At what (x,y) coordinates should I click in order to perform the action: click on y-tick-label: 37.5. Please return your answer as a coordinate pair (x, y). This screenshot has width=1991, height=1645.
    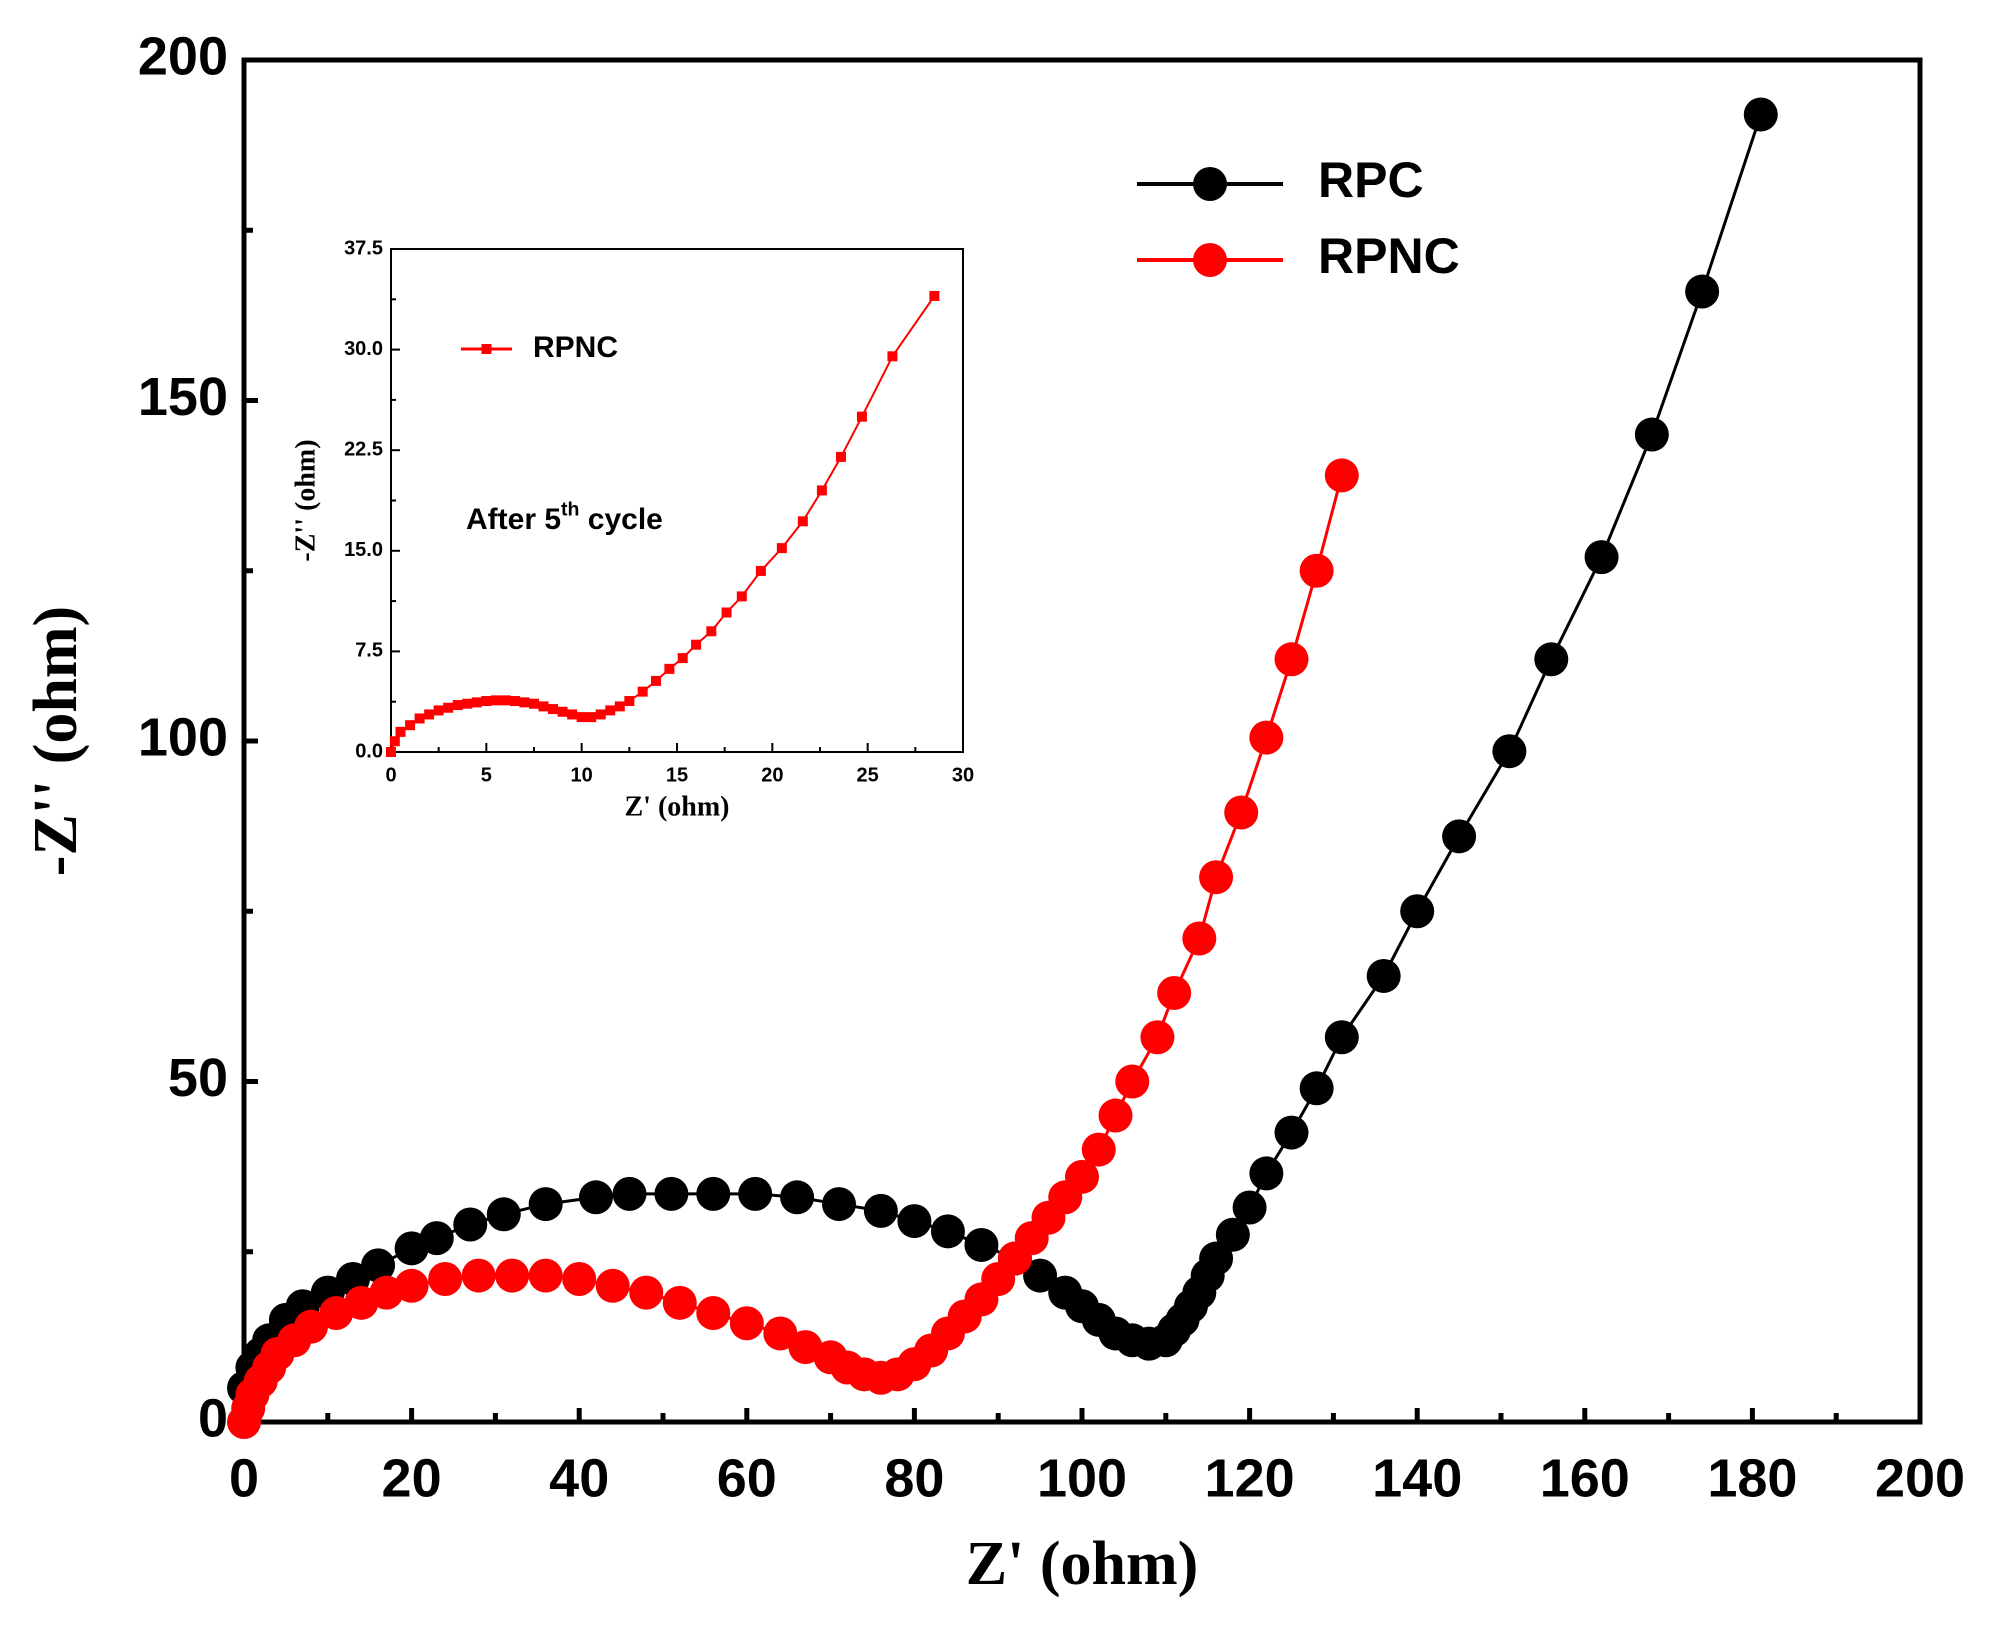
    Looking at the image, I should click on (363, 248).